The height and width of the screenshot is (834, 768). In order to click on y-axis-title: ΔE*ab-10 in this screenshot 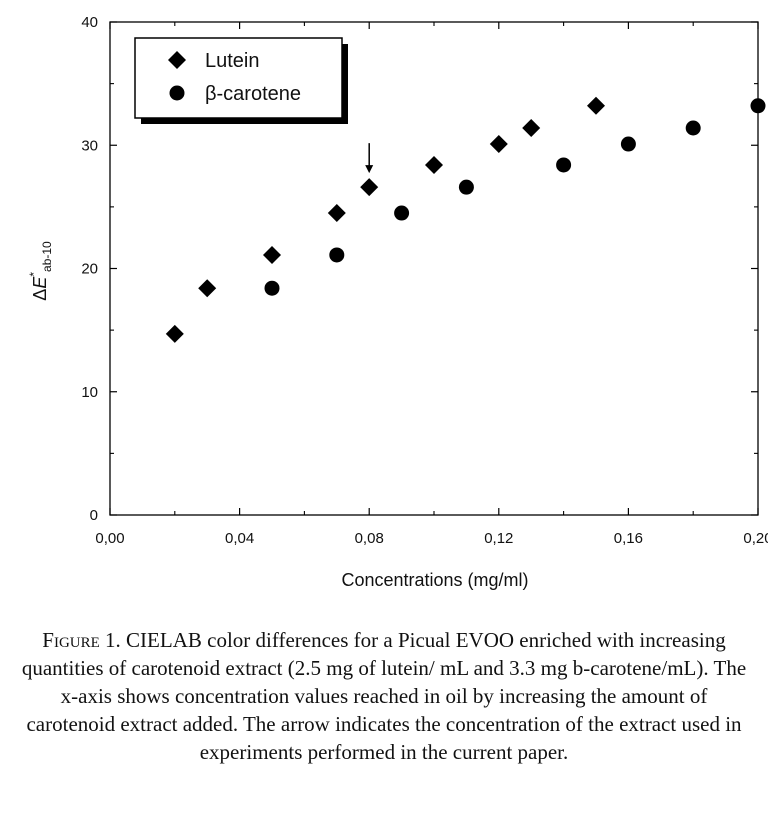, I will do `click(40, 271)`.